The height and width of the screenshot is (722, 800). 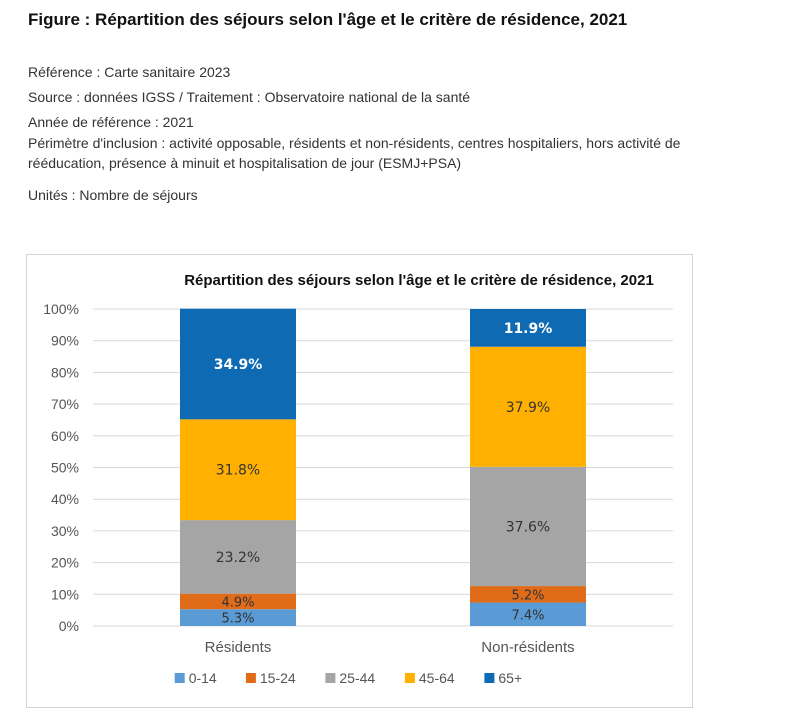 I want to click on y-tick-label: 10%, so click(x=65, y=594).